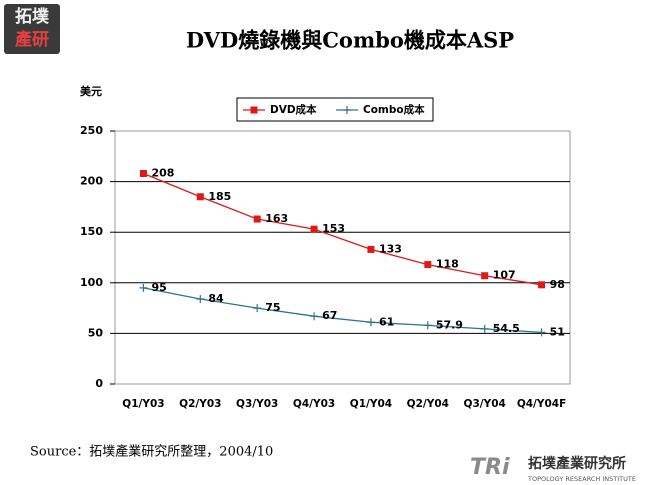  Describe the element at coordinates (91, 282) in the screenshot. I see `y-tick-label: 100` at that location.